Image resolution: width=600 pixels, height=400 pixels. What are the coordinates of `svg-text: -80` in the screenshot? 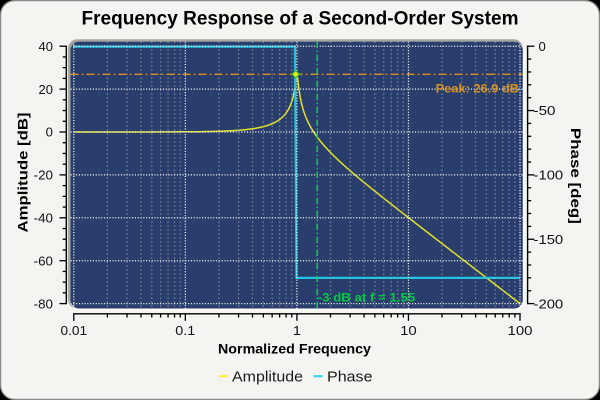 It's located at (43, 303).